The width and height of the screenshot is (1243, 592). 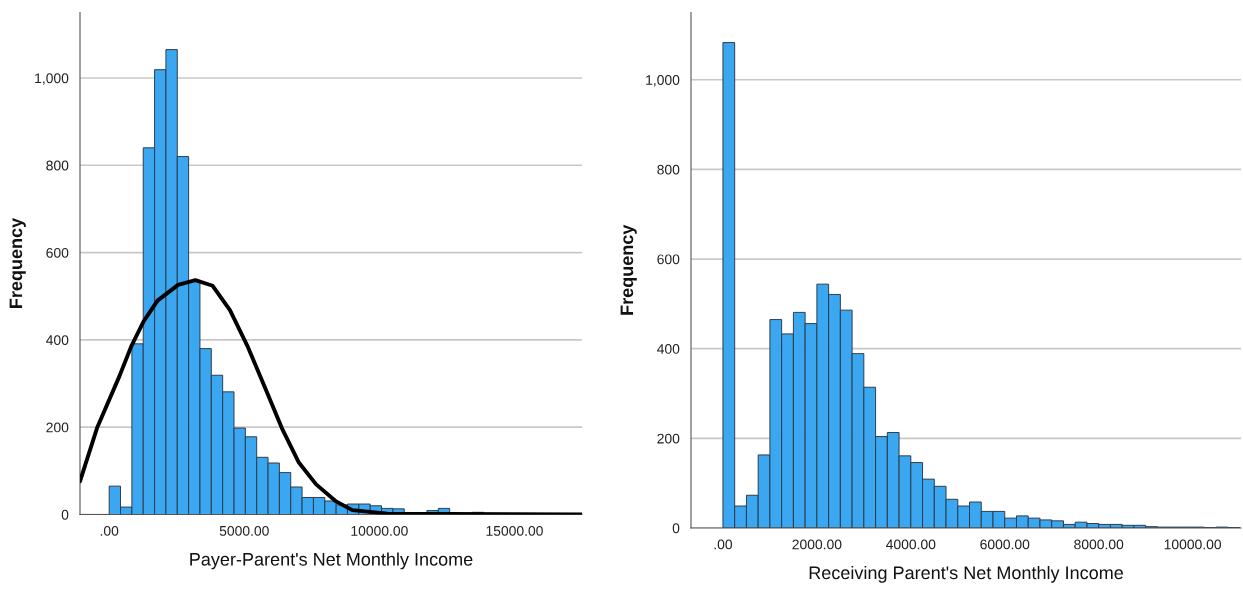 I want to click on x-tick-label: 5000.00, so click(x=244, y=530).